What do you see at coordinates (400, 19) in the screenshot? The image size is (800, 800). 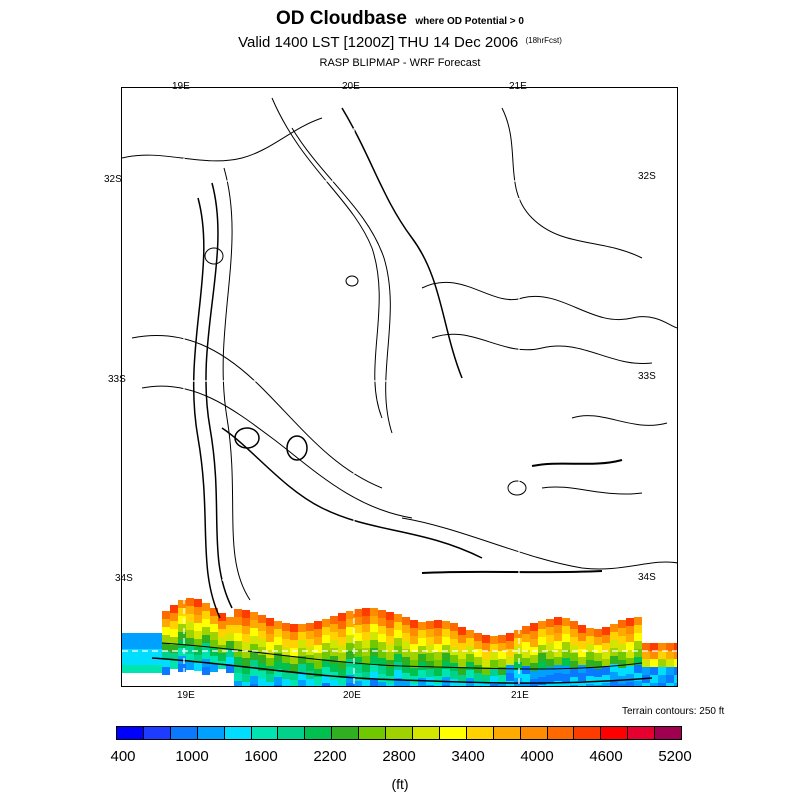 I see `map-title: OD Cloudbase where OD Potential > 0` at bounding box center [400, 19].